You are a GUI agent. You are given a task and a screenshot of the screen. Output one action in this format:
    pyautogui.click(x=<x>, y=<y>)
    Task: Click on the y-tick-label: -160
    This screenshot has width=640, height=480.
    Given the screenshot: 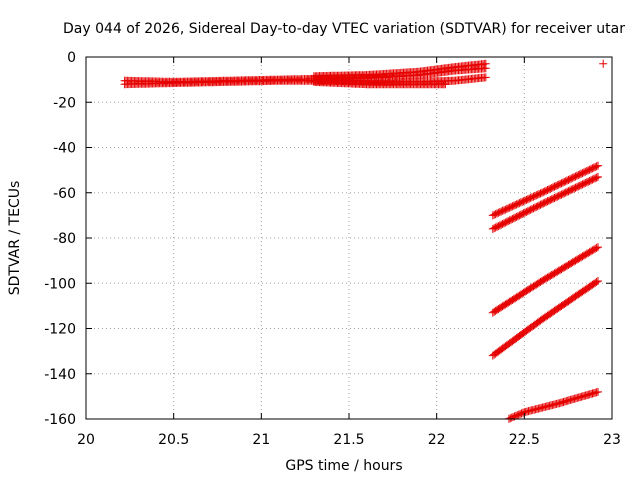 What is the action you would take?
    pyautogui.click(x=60, y=420)
    